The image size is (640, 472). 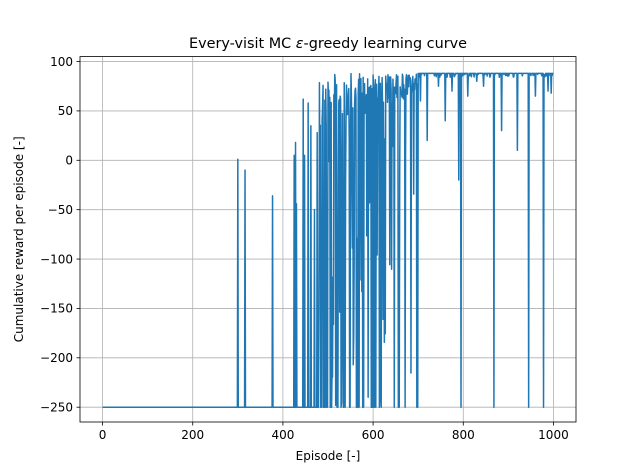 I want to click on y-tick-label: −200, so click(x=56, y=358).